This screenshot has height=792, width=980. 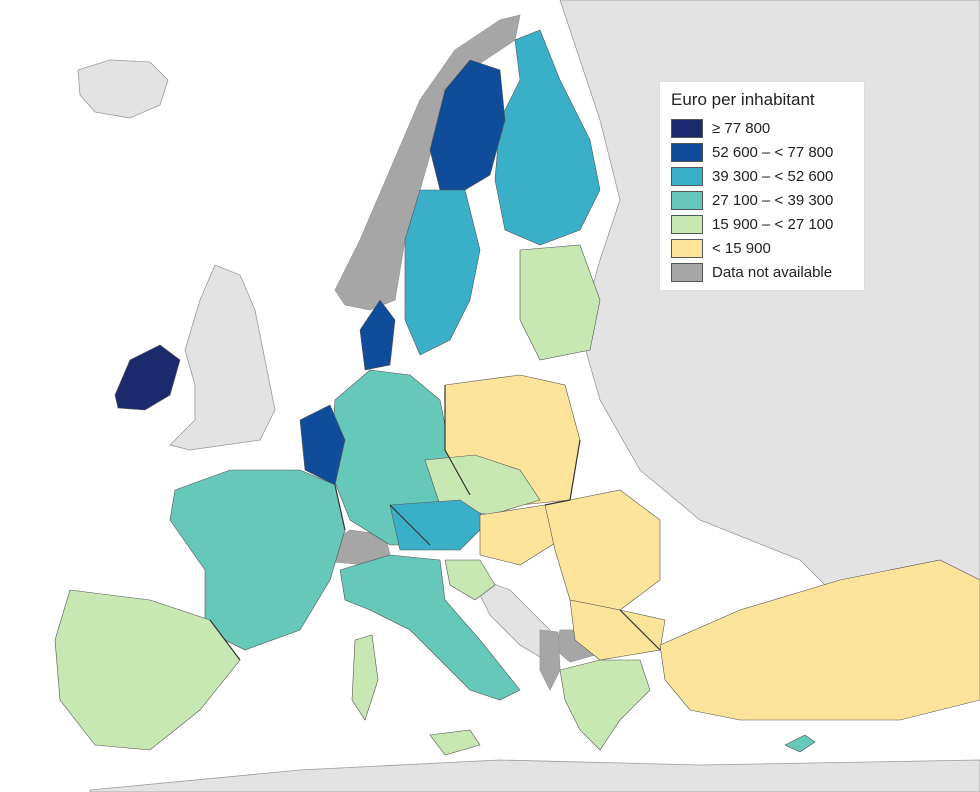 What do you see at coordinates (819, 640) in the screenshot?
I see `turkey` at bounding box center [819, 640].